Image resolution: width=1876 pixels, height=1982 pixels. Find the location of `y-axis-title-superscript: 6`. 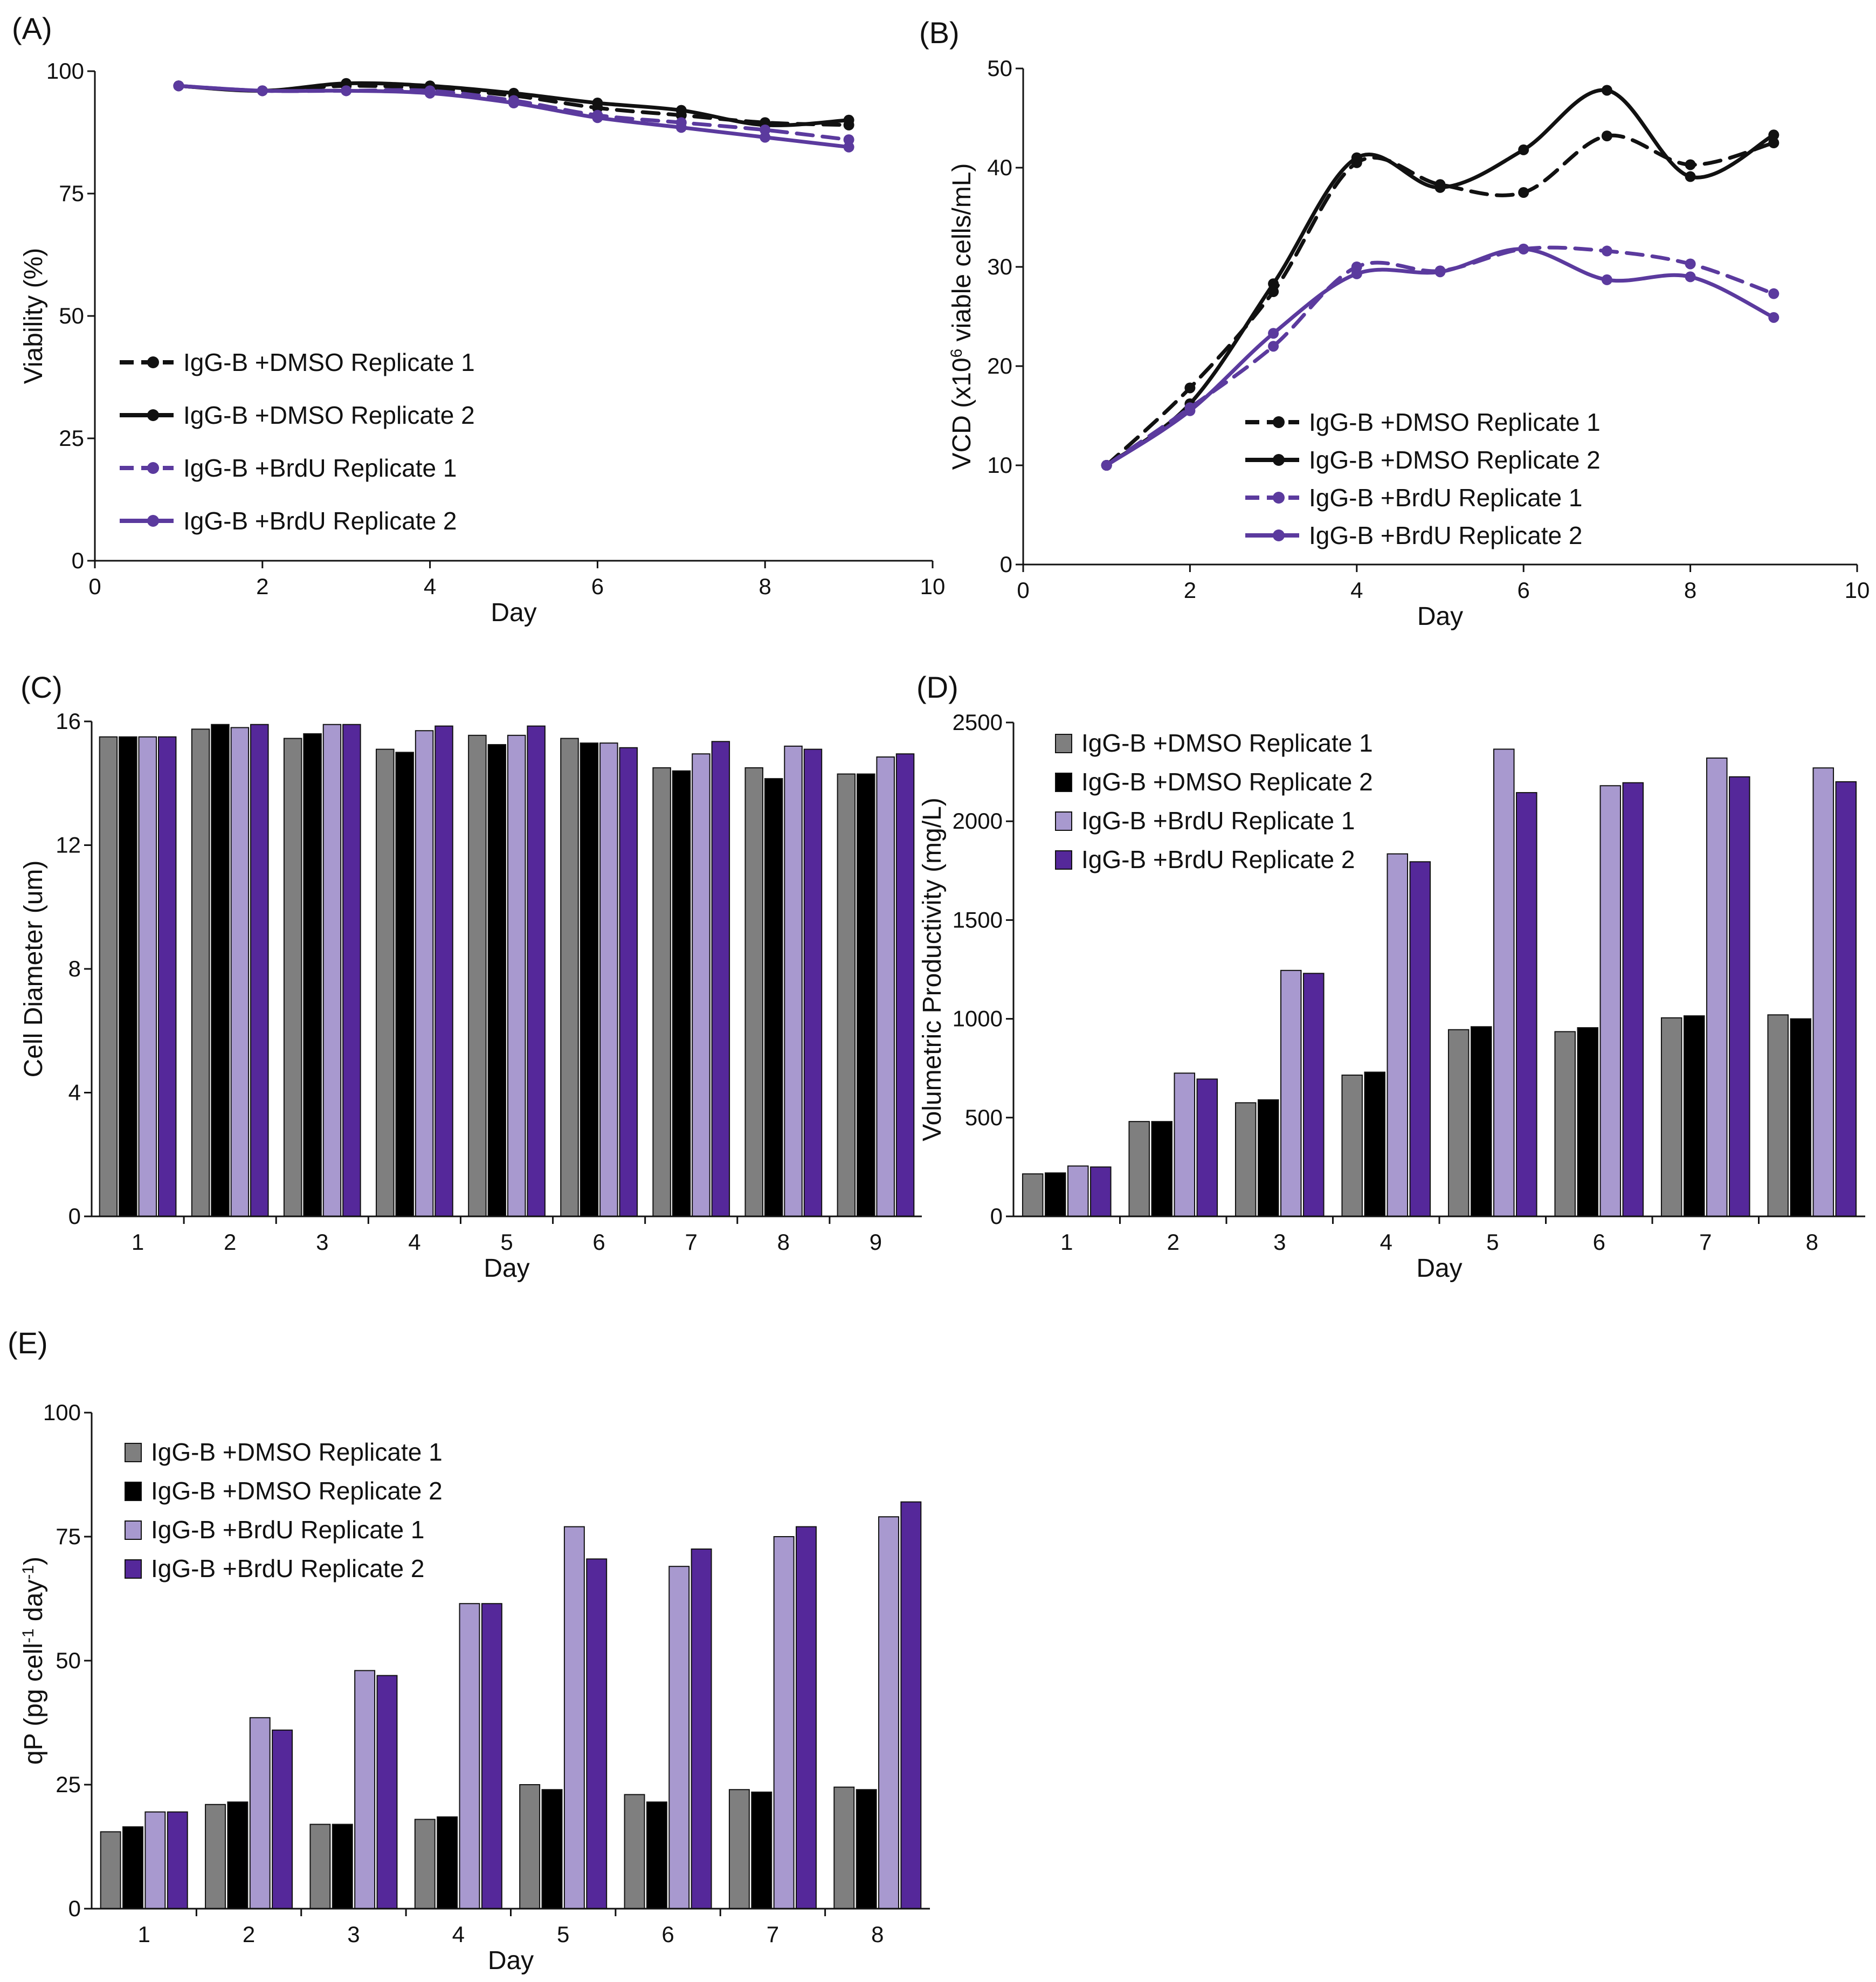

y-axis-title-superscript: 6 is located at coordinates (956, 353).